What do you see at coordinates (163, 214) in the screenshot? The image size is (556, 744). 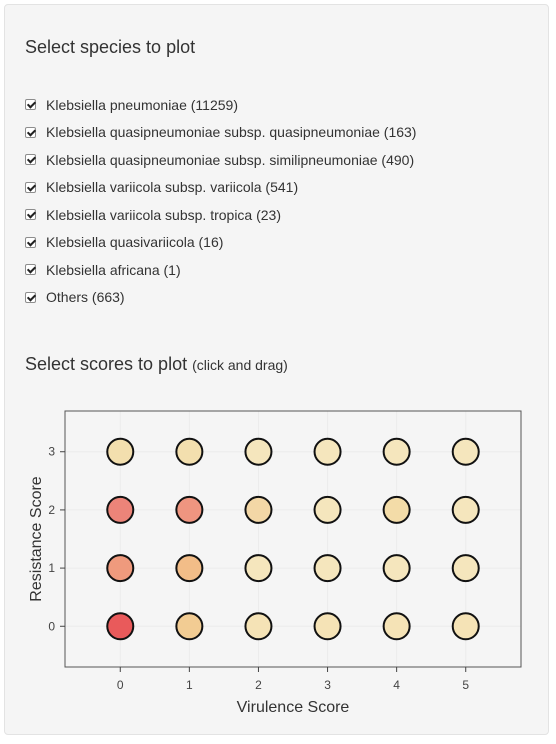 I see `species-label: Klebsiella variicola subsp. tropica (23)` at bounding box center [163, 214].